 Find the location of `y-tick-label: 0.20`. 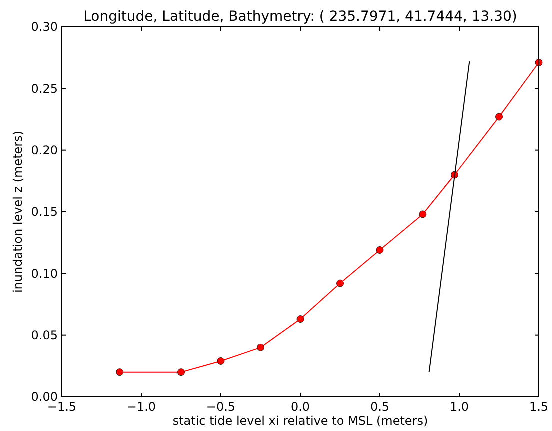

y-tick-label: 0.20 is located at coordinates (44, 151).